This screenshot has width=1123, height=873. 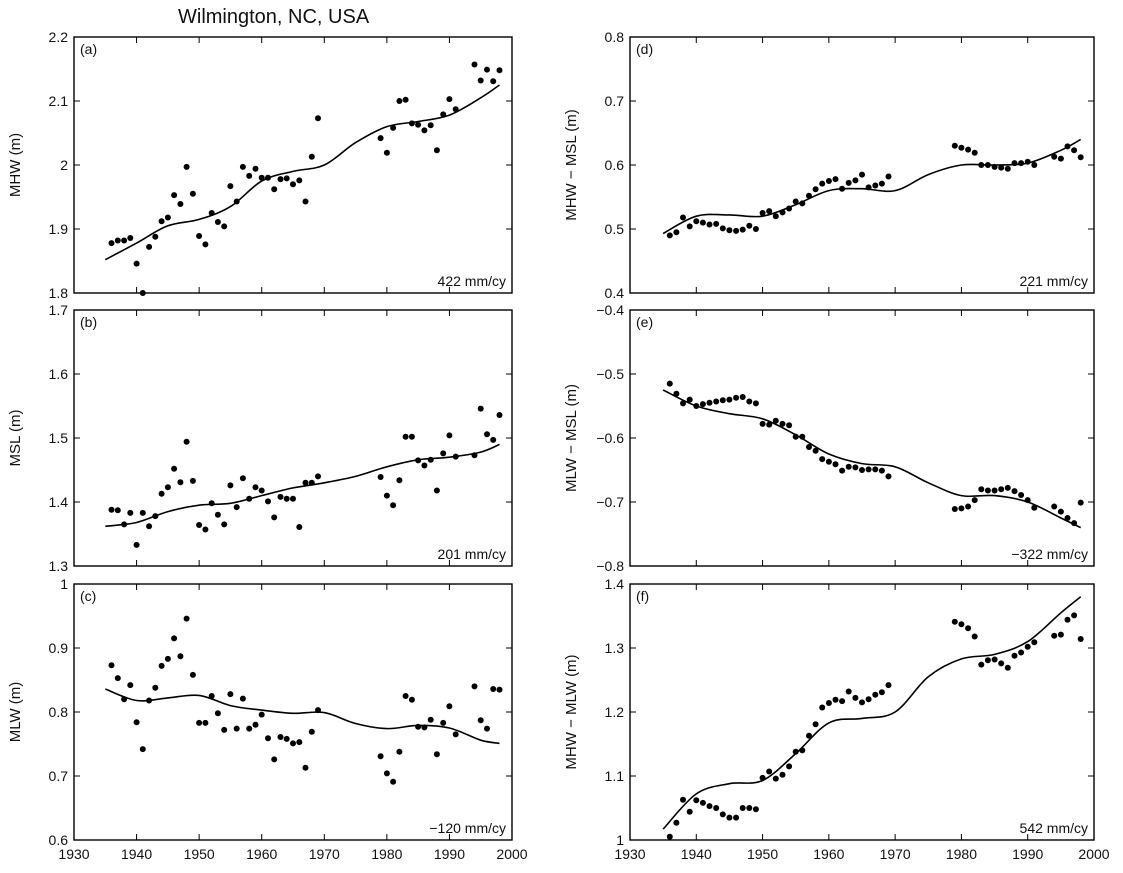 I want to click on y-tick-label: 1.4, so click(x=615, y=584).